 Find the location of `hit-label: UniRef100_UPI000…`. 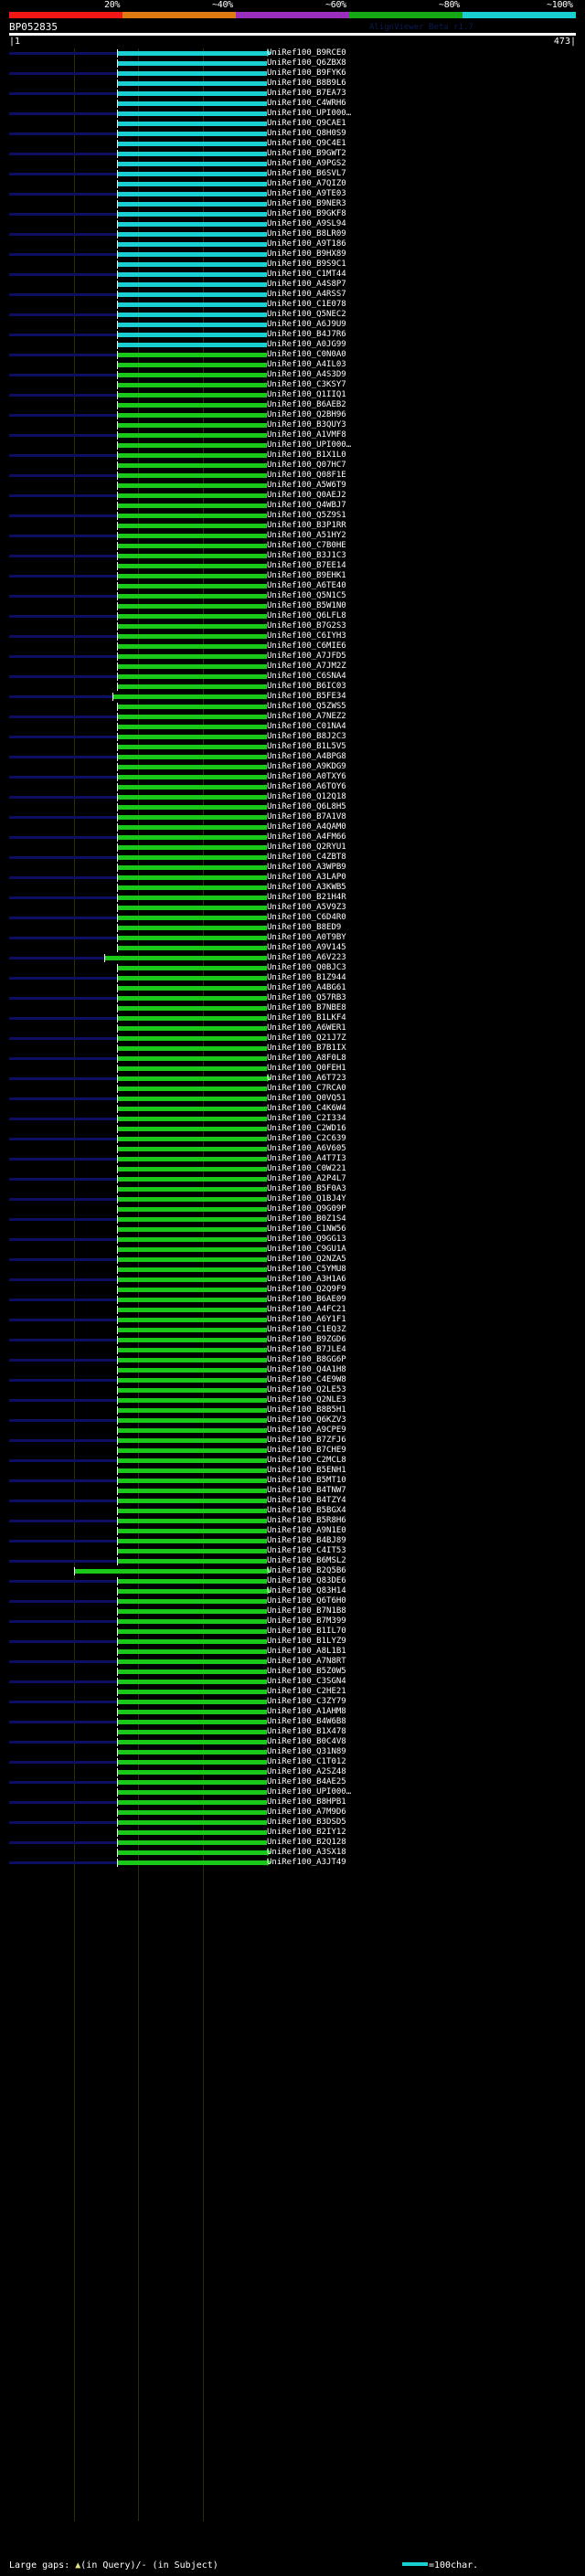

hit-label: UniRef100_UPI000… is located at coordinates (310, 445).